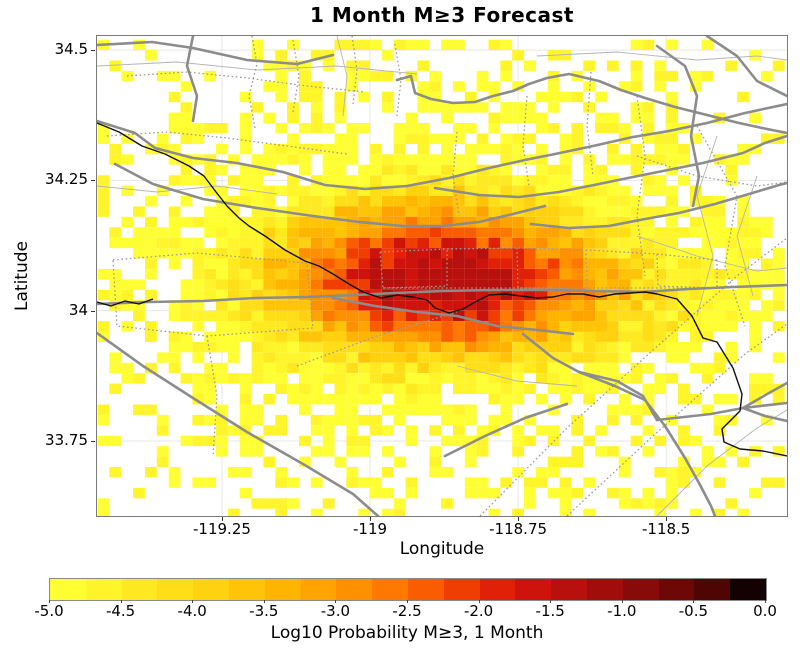 The height and width of the screenshot is (662, 800). What do you see at coordinates (78, 309) in the screenshot?
I see `y-tick-label: 34` at bounding box center [78, 309].